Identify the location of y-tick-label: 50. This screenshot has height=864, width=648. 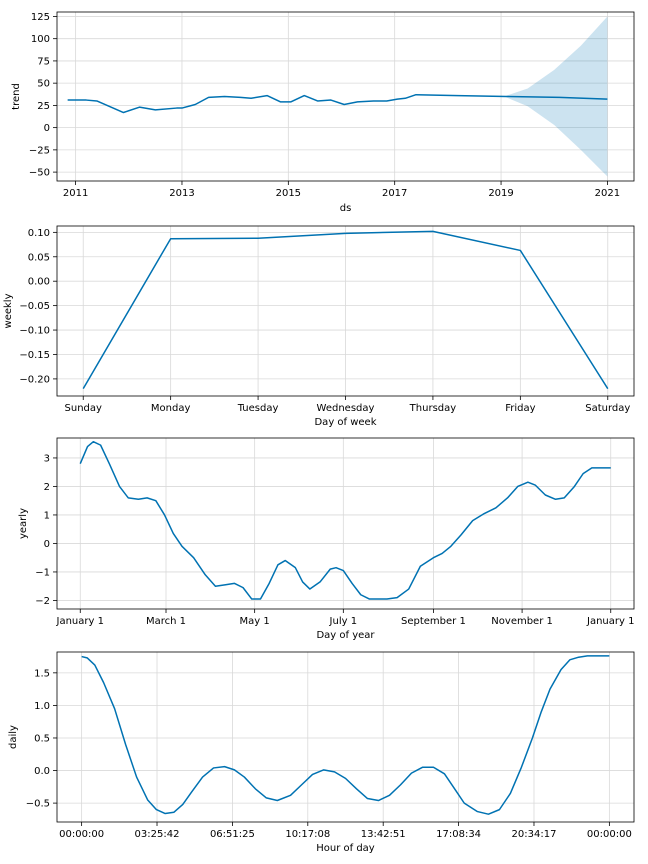
(43, 84).